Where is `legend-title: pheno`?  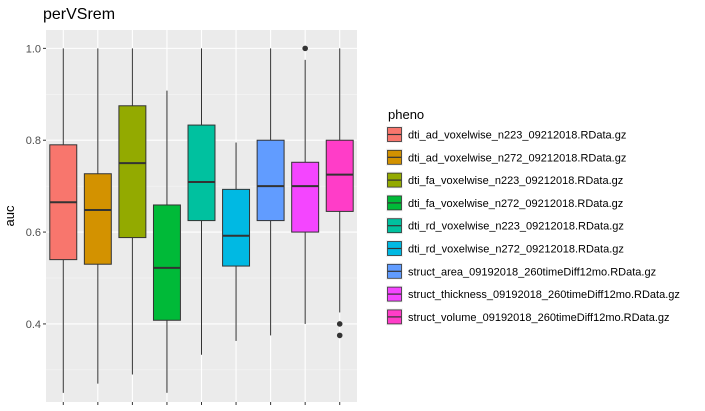
legend-title: pheno is located at coordinates (406, 114).